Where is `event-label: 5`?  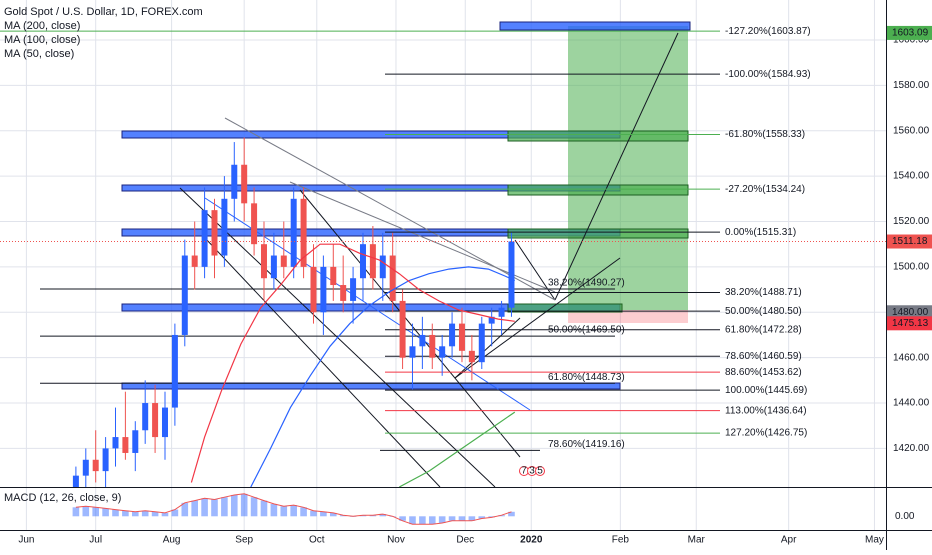
event-label: 5 is located at coordinates (540, 471).